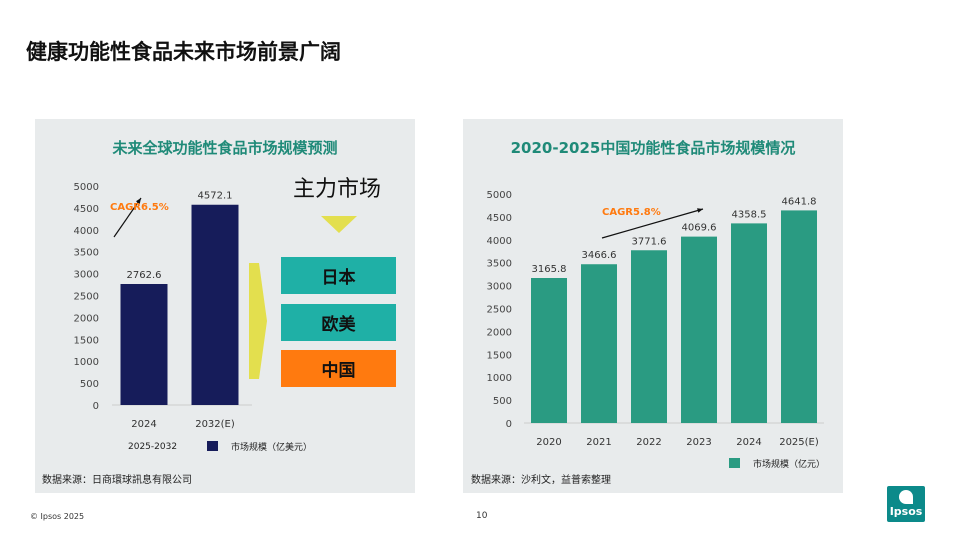 The width and height of the screenshot is (960, 540). Describe the element at coordinates (648, 442) in the screenshot. I see `x-tick-label: 2022` at that location.